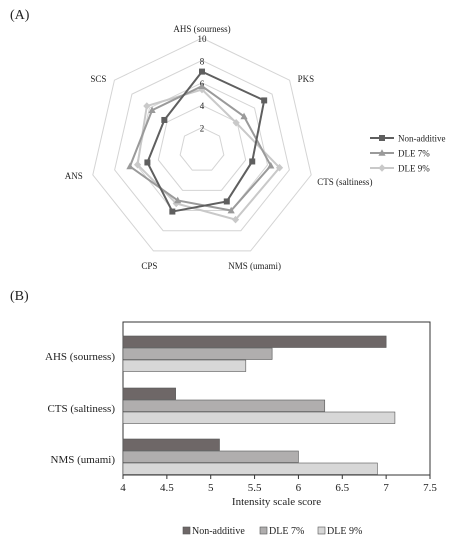  I want to click on radar-point-non-additive-cps, so click(172, 211).